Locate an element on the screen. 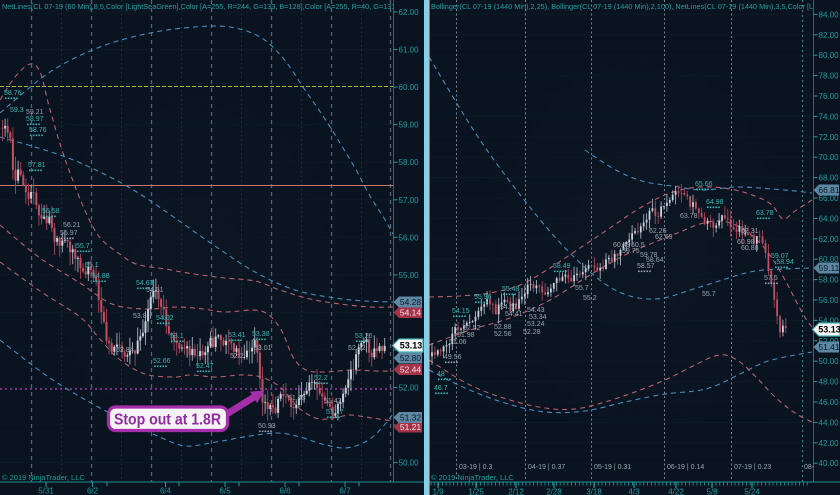 This screenshot has height=495, width=840. svg-text: 53.01 is located at coordinates (263, 348).